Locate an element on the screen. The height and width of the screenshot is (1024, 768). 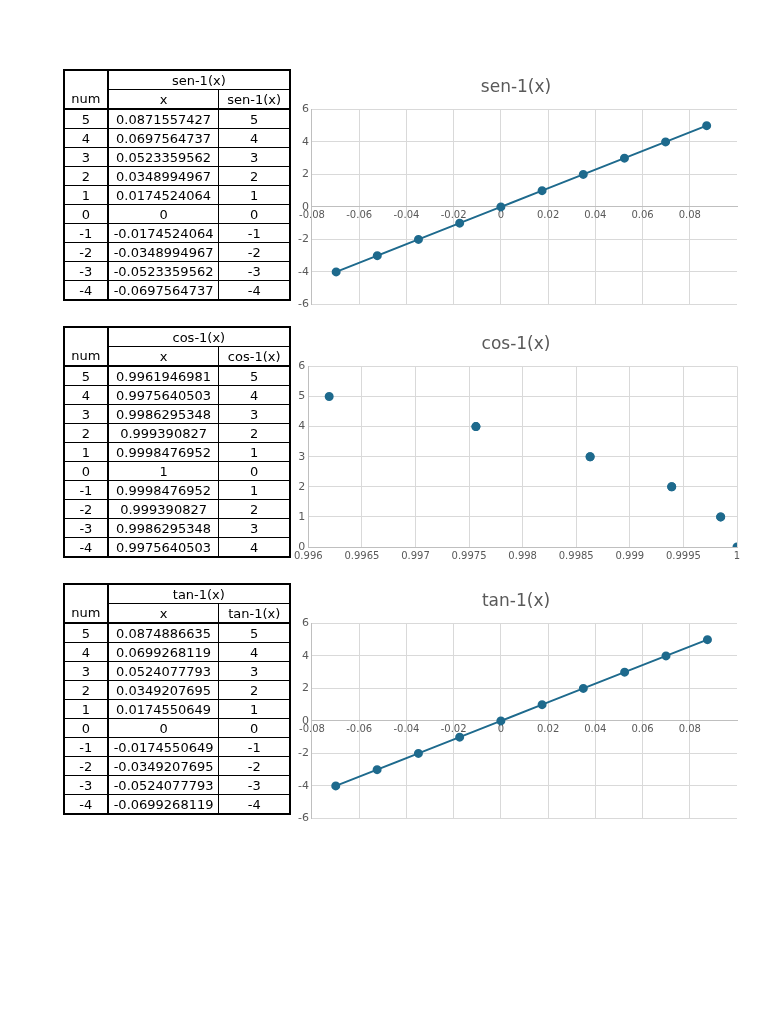
data-label: -1 is located at coordinates (254, 747).